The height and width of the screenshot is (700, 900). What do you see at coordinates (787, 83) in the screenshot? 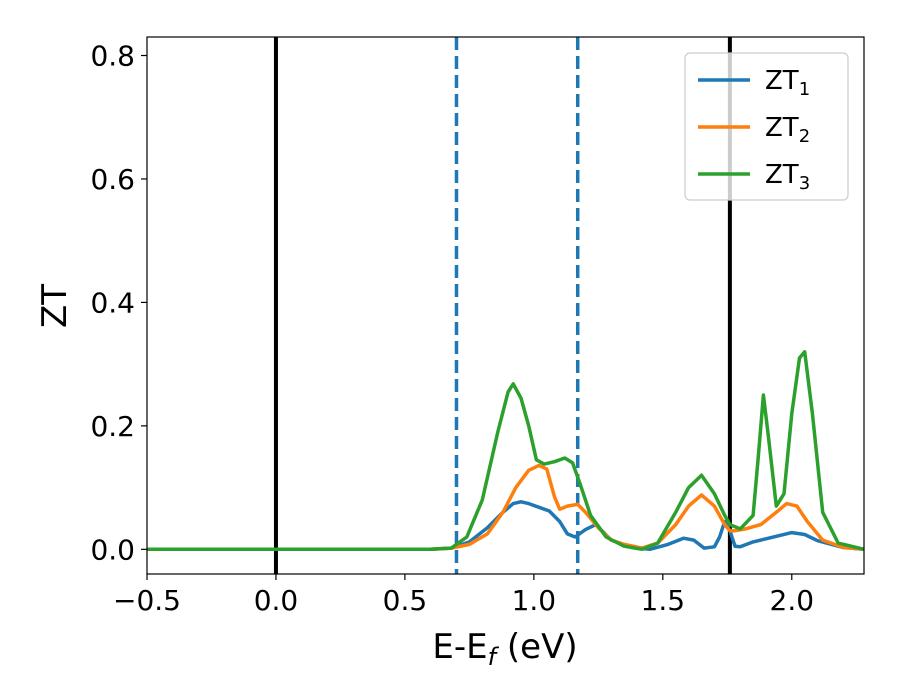
I see `legend-label-zt1: ZT1` at bounding box center [787, 83].